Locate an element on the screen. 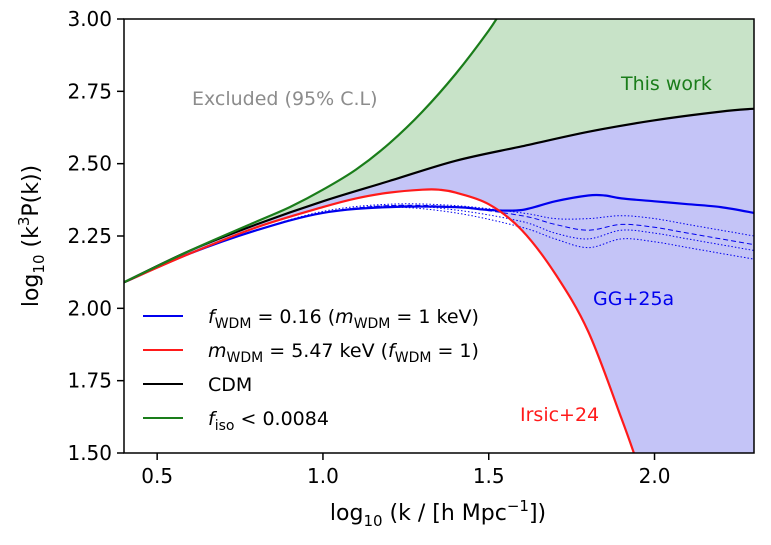 The width and height of the screenshot is (771, 545). excluded-annotation: Excluded (95% C.L) is located at coordinates (285, 99).